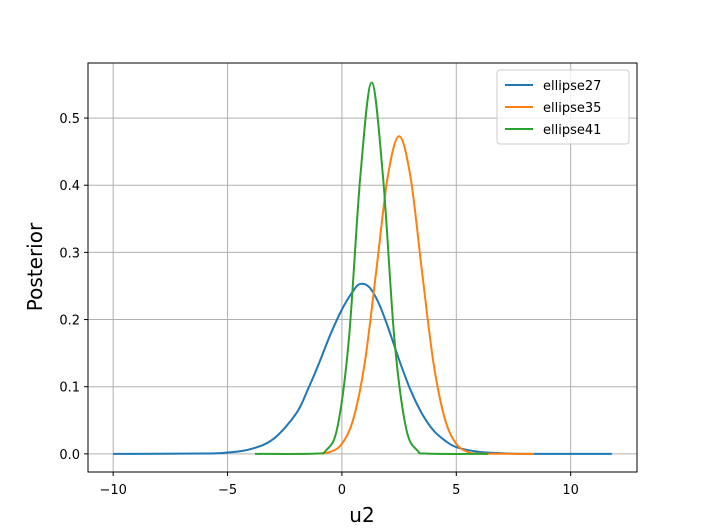 This screenshot has width=708, height=531. I want to click on y-tick-label: 0.4, so click(69, 186).